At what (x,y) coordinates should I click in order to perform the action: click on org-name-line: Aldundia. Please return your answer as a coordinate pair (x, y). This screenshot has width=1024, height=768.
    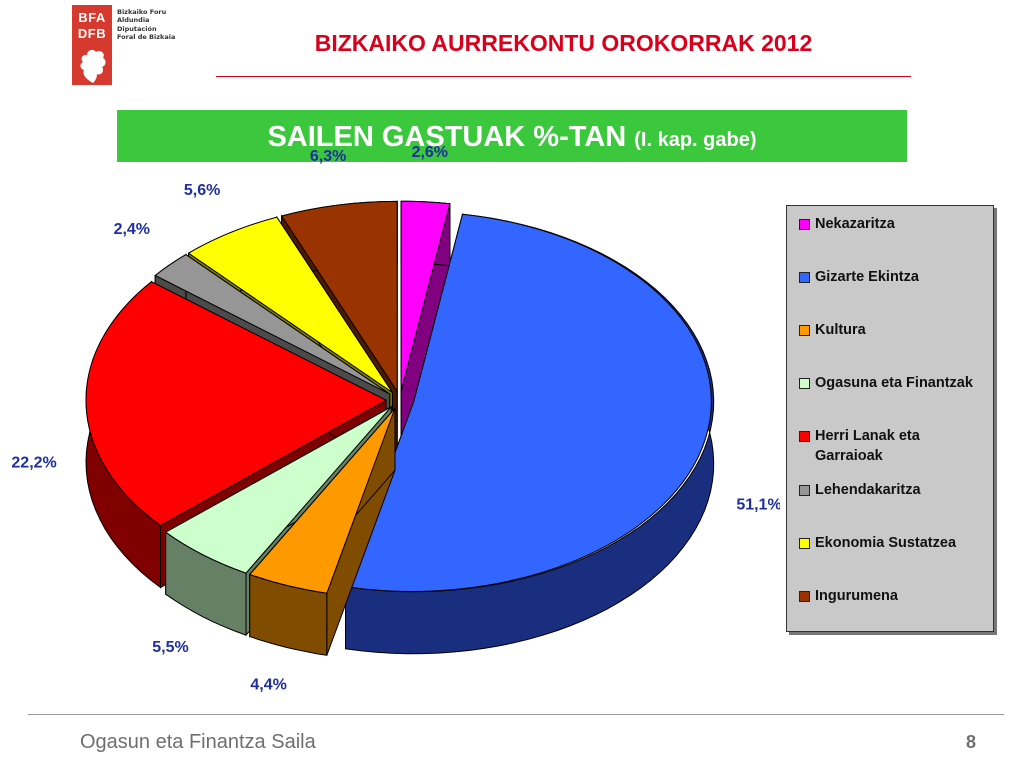
    Looking at the image, I should click on (133, 20).